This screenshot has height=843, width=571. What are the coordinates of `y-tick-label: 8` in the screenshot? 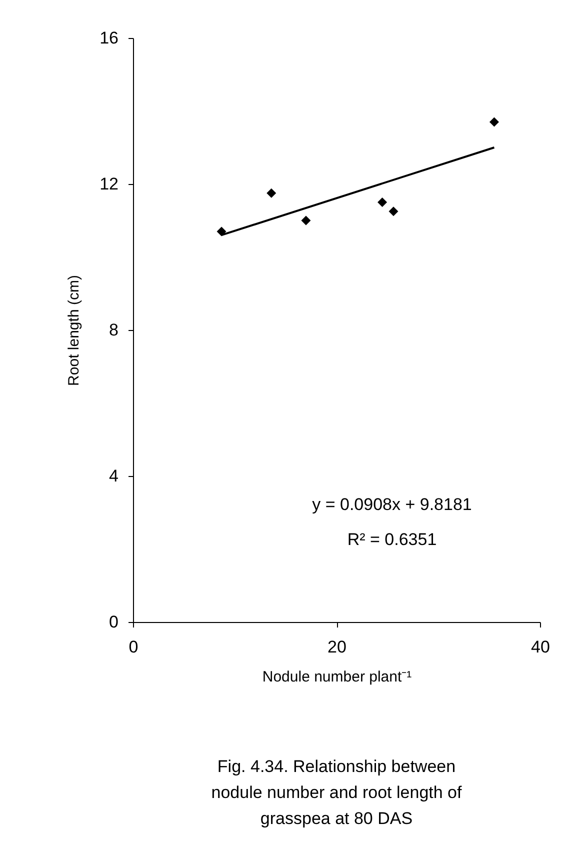 It's located at (113, 330).